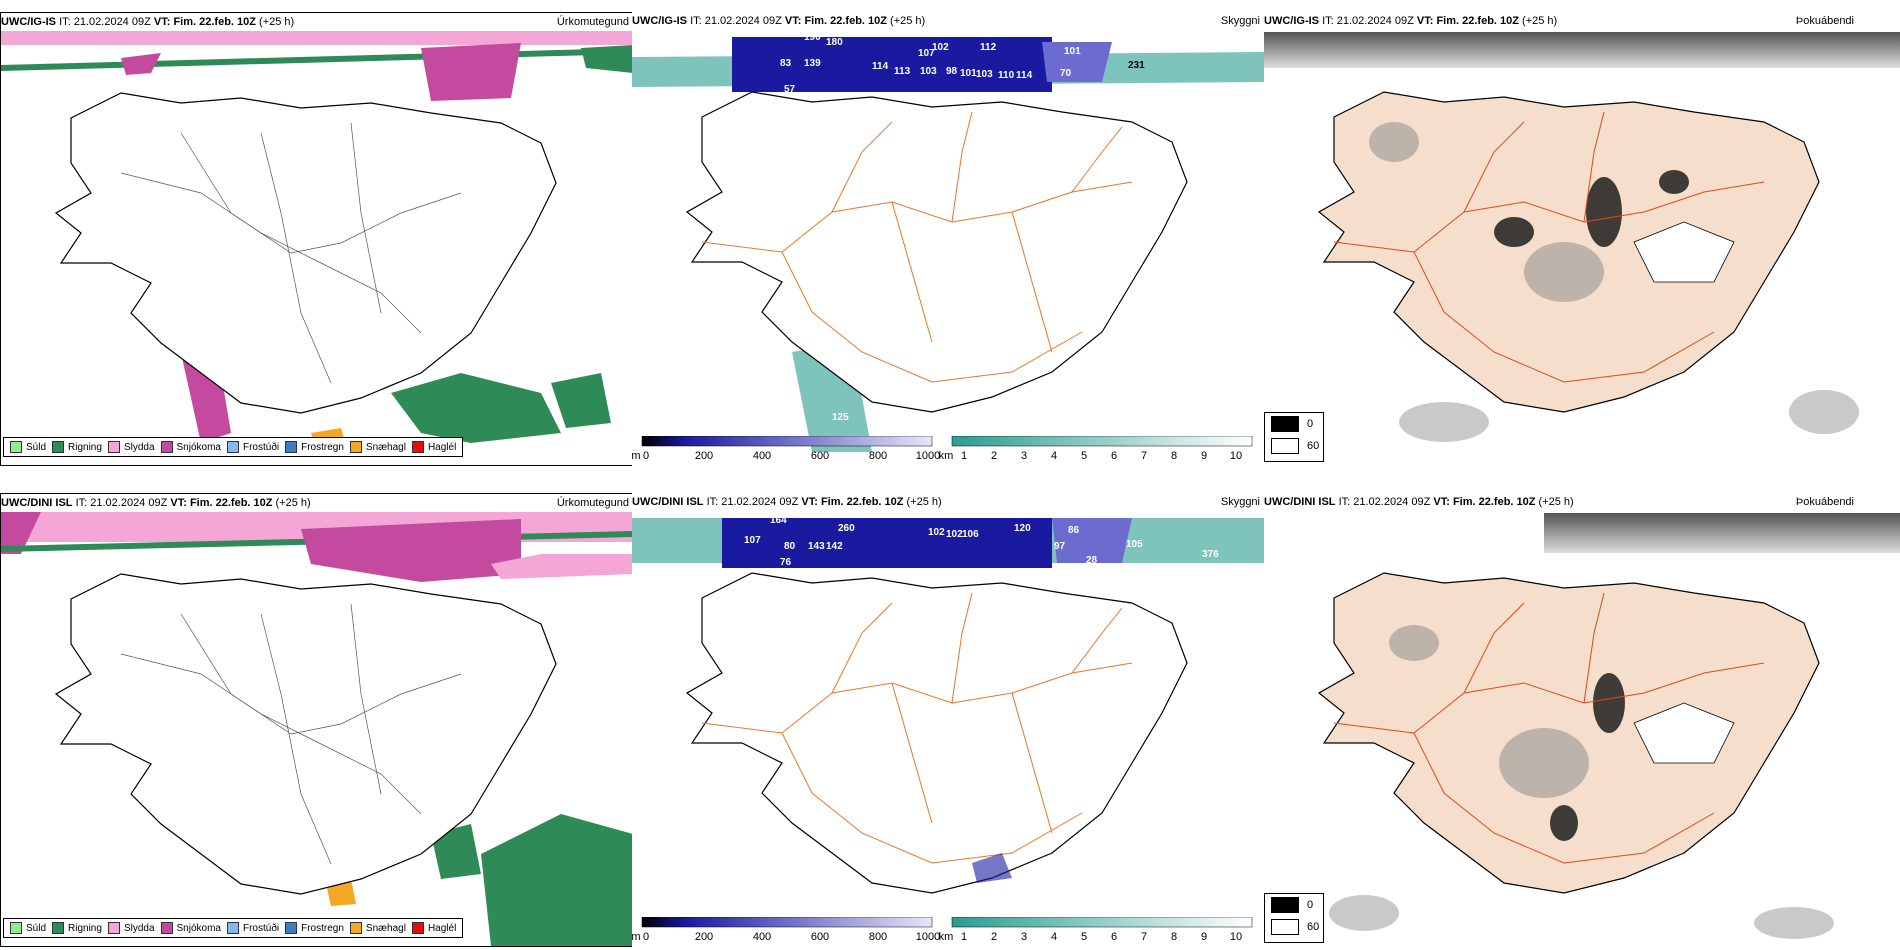 This screenshot has height=950, width=1900. What do you see at coordinates (812, 63) in the screenshot?
I see `vis-label: 139` at bounding box center [812, 63].